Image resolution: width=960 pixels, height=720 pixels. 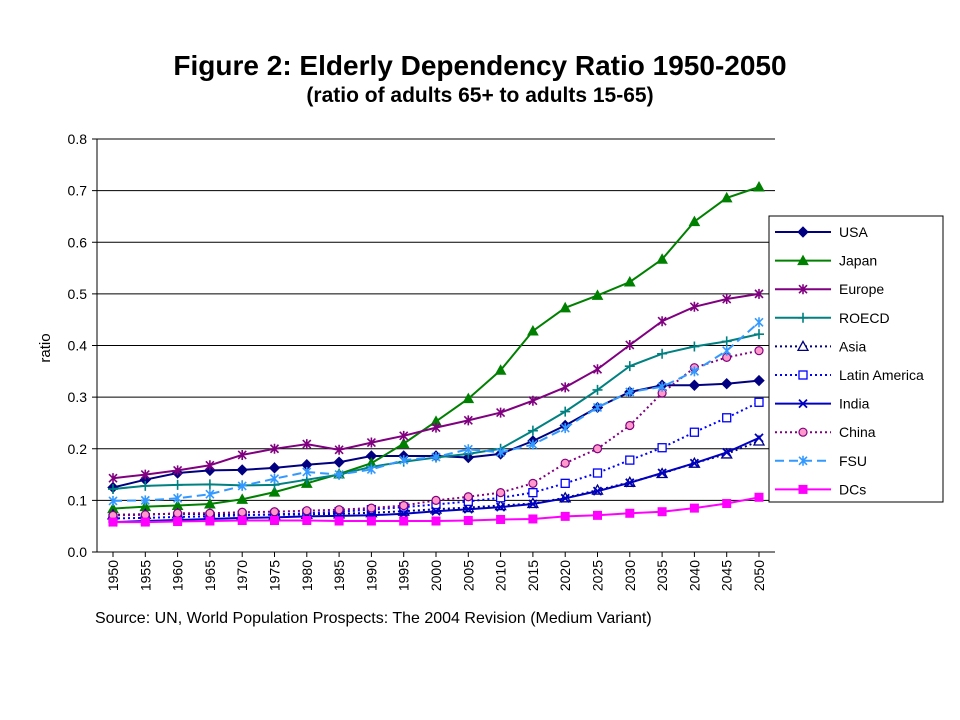 What do you see at coordinates (404, 575) in the screenshot?
I see `x-tick-label: 1995` at bounding box center [404, 575].